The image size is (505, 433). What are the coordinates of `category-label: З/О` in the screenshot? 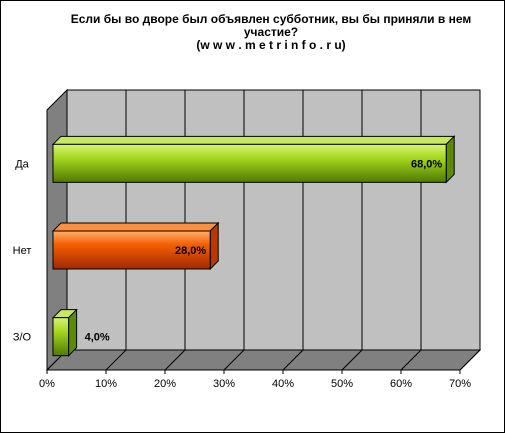 It's located at (22, 338).